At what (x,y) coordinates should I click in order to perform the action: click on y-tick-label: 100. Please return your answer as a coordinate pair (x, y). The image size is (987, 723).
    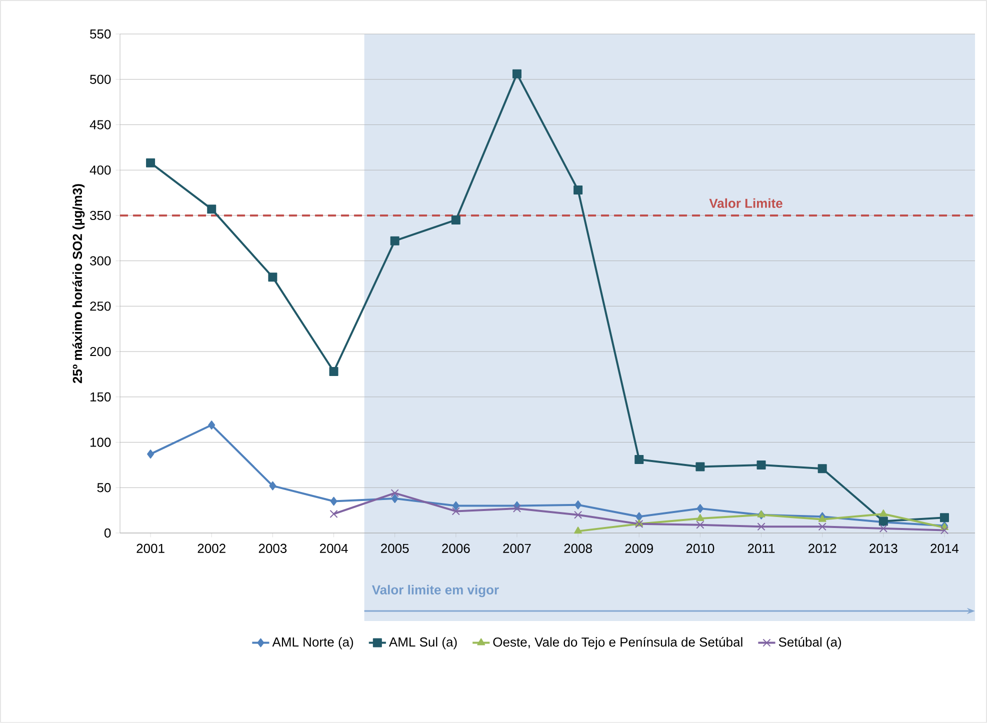
    Looking at the image, I should click on (100, 442).